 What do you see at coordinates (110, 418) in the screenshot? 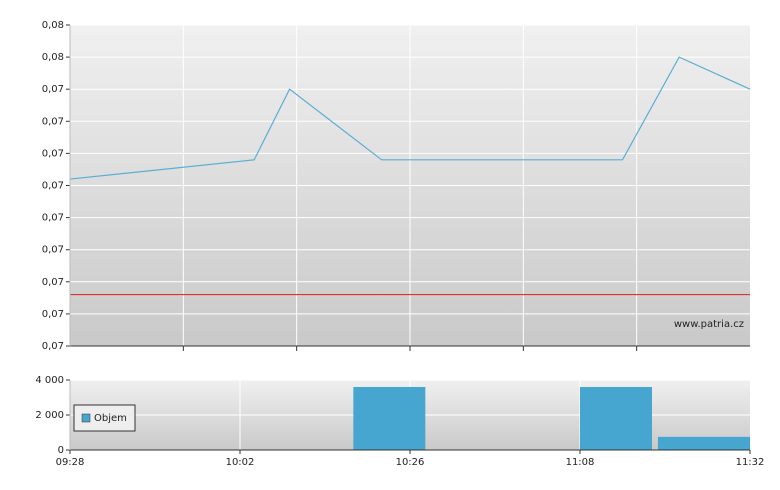
I see `legend-label: Objem` at bounding box center [110, 418].